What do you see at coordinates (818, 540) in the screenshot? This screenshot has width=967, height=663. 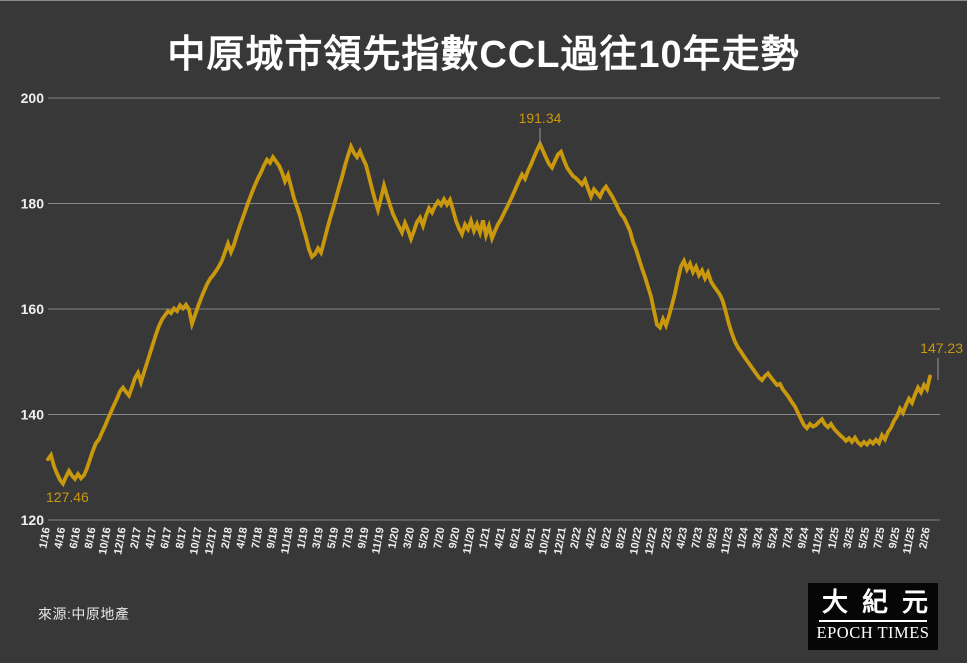 I see `x-axis-label: 11/24` at bounding box center [818, 540].